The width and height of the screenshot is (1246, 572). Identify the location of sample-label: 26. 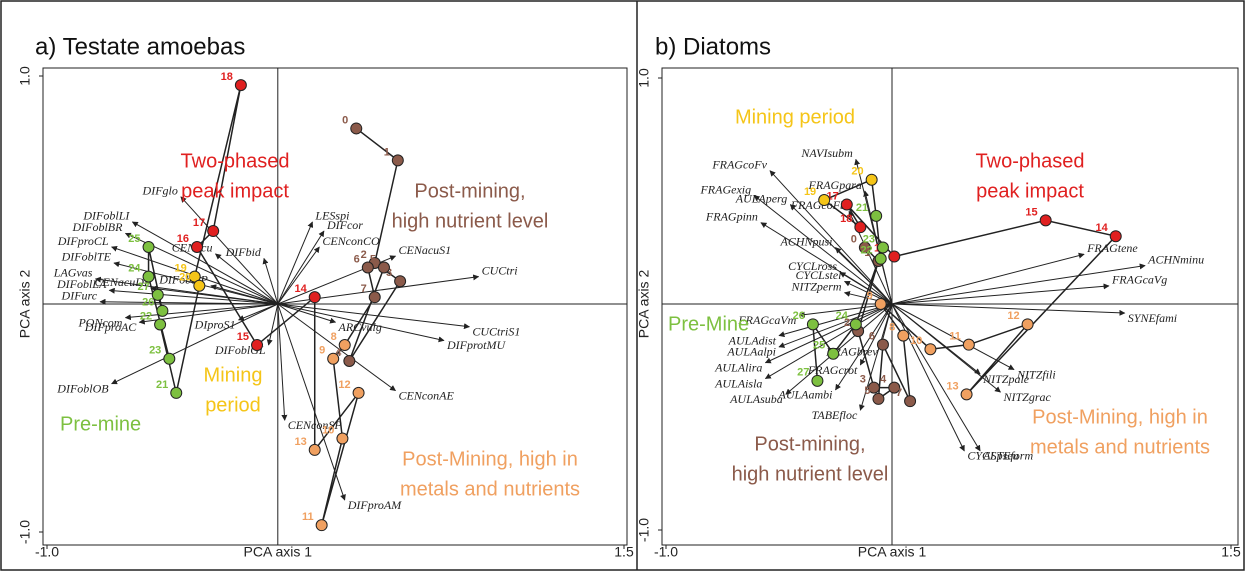
(799, 316).